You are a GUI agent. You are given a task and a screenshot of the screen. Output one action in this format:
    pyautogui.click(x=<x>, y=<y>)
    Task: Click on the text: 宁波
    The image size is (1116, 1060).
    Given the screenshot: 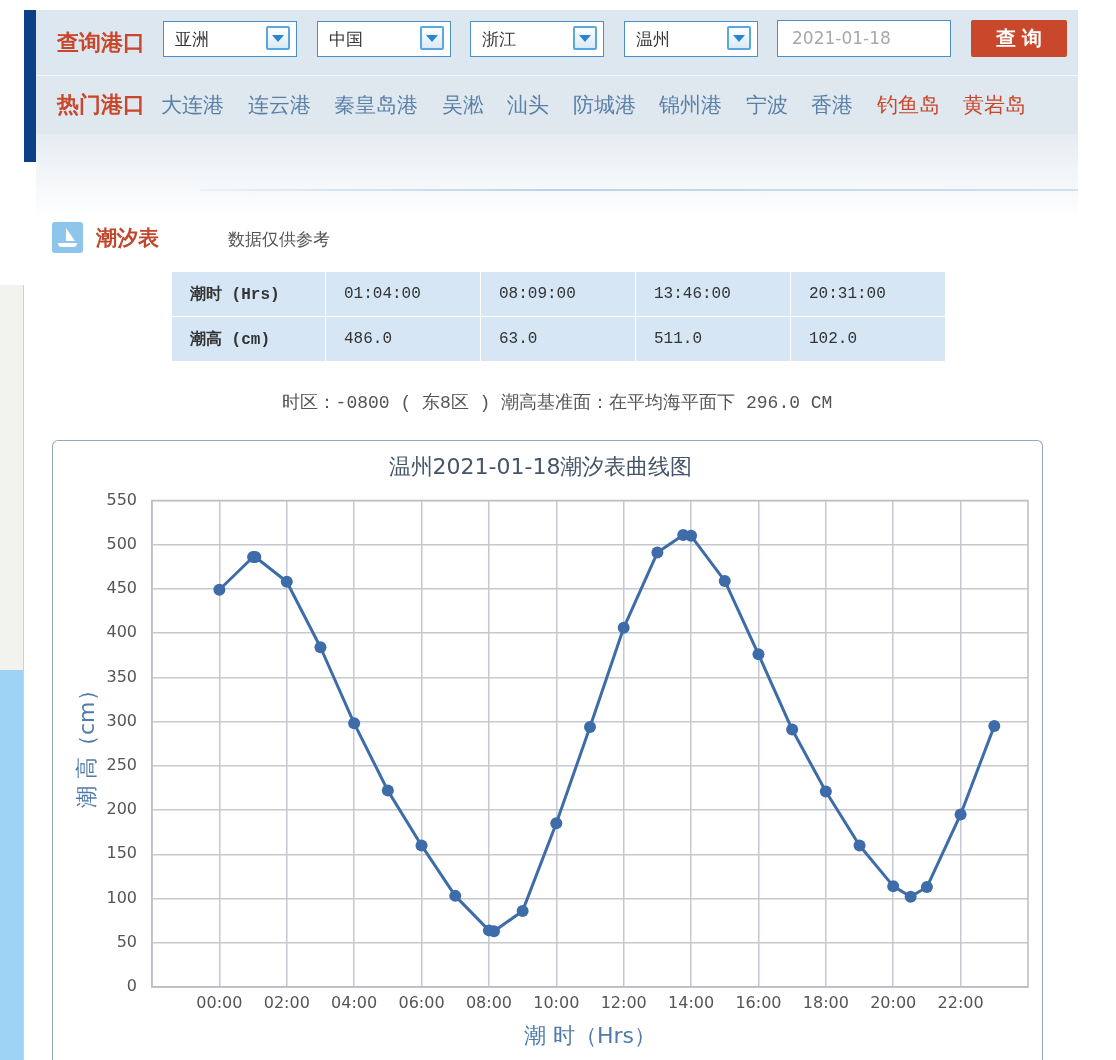 What is the action you would take?
    pyautogui.click(x=766, y=105)
    